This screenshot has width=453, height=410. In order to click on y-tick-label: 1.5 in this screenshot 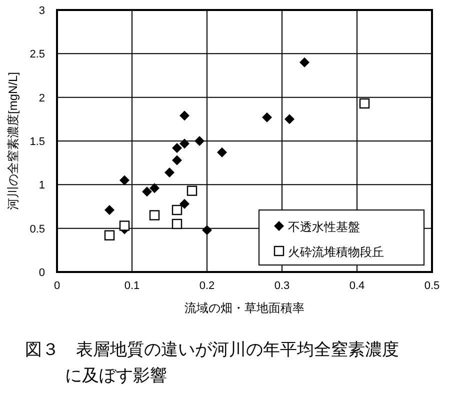, I will do `click(37, 142)`.